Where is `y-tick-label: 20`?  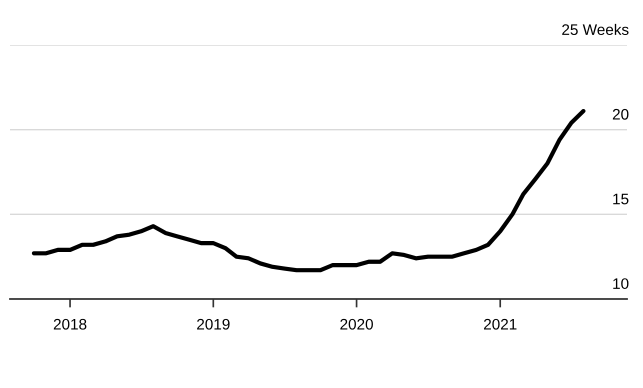
y-tick-label: 20 is located at coordinates (620, 114).